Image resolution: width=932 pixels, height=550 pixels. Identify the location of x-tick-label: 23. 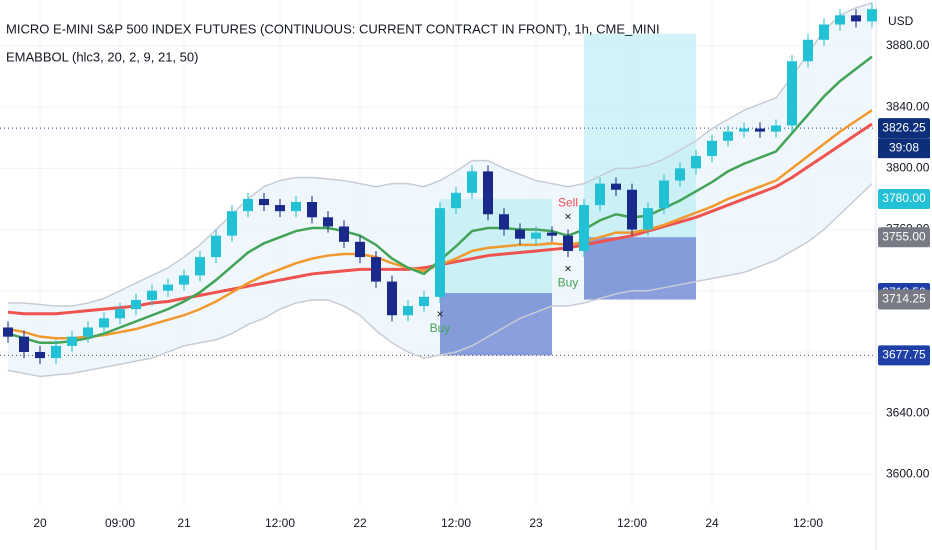
(536, 523).